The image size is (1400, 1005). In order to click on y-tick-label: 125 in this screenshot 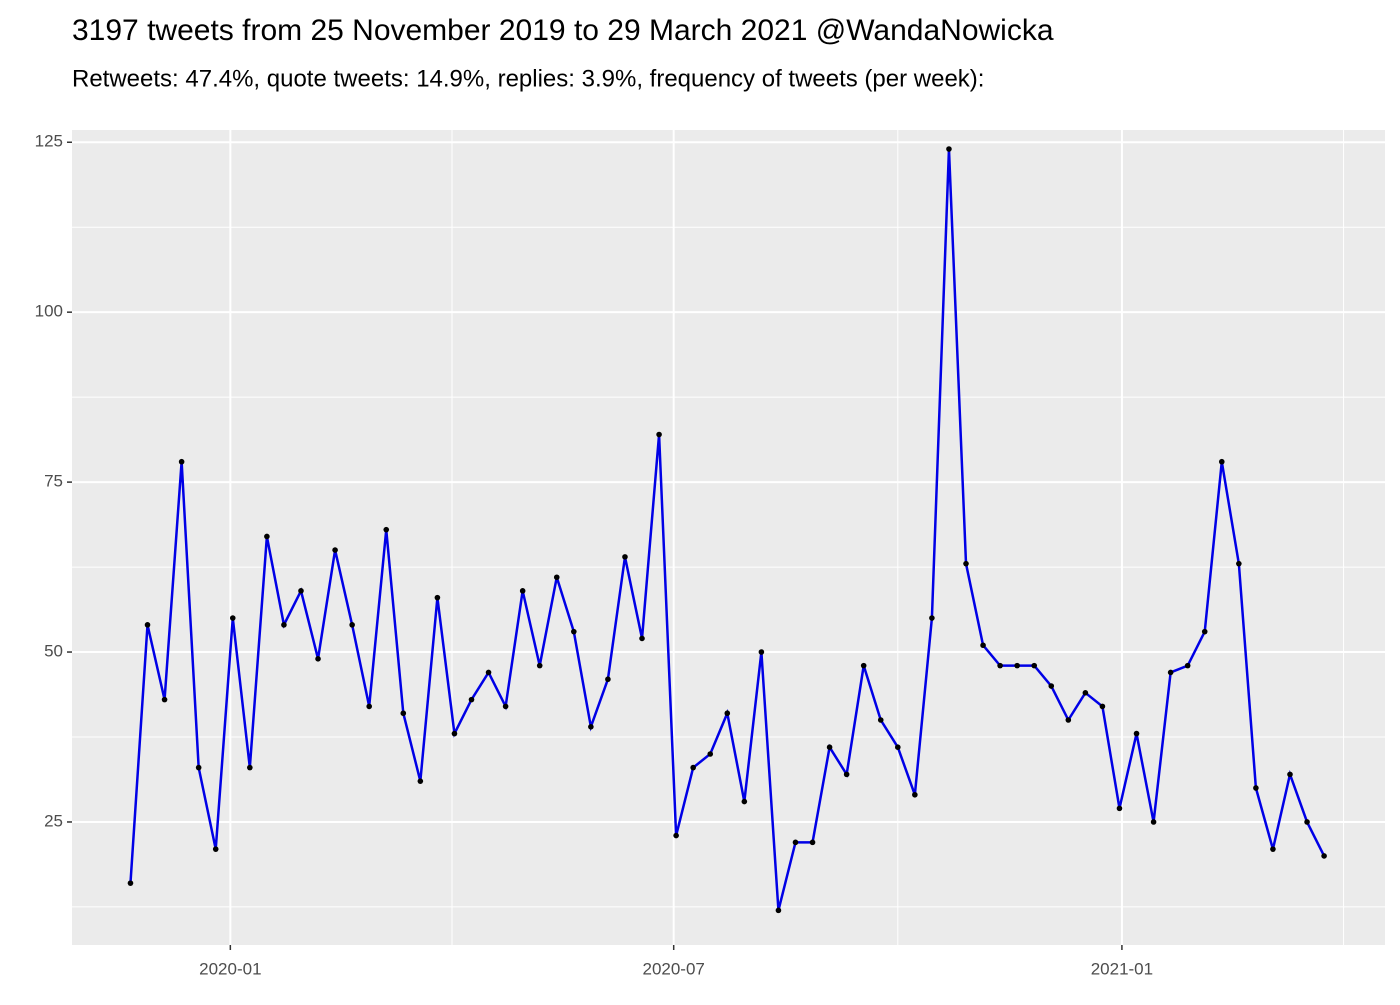, I will do `click(49, 141)`.